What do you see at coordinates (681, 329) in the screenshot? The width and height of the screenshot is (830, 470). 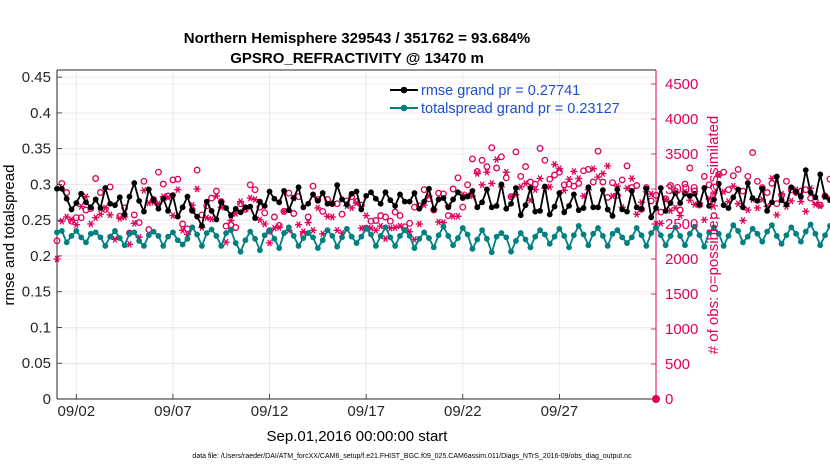 I see `right-tick-label: 1000` at bounding box center [681, 329].